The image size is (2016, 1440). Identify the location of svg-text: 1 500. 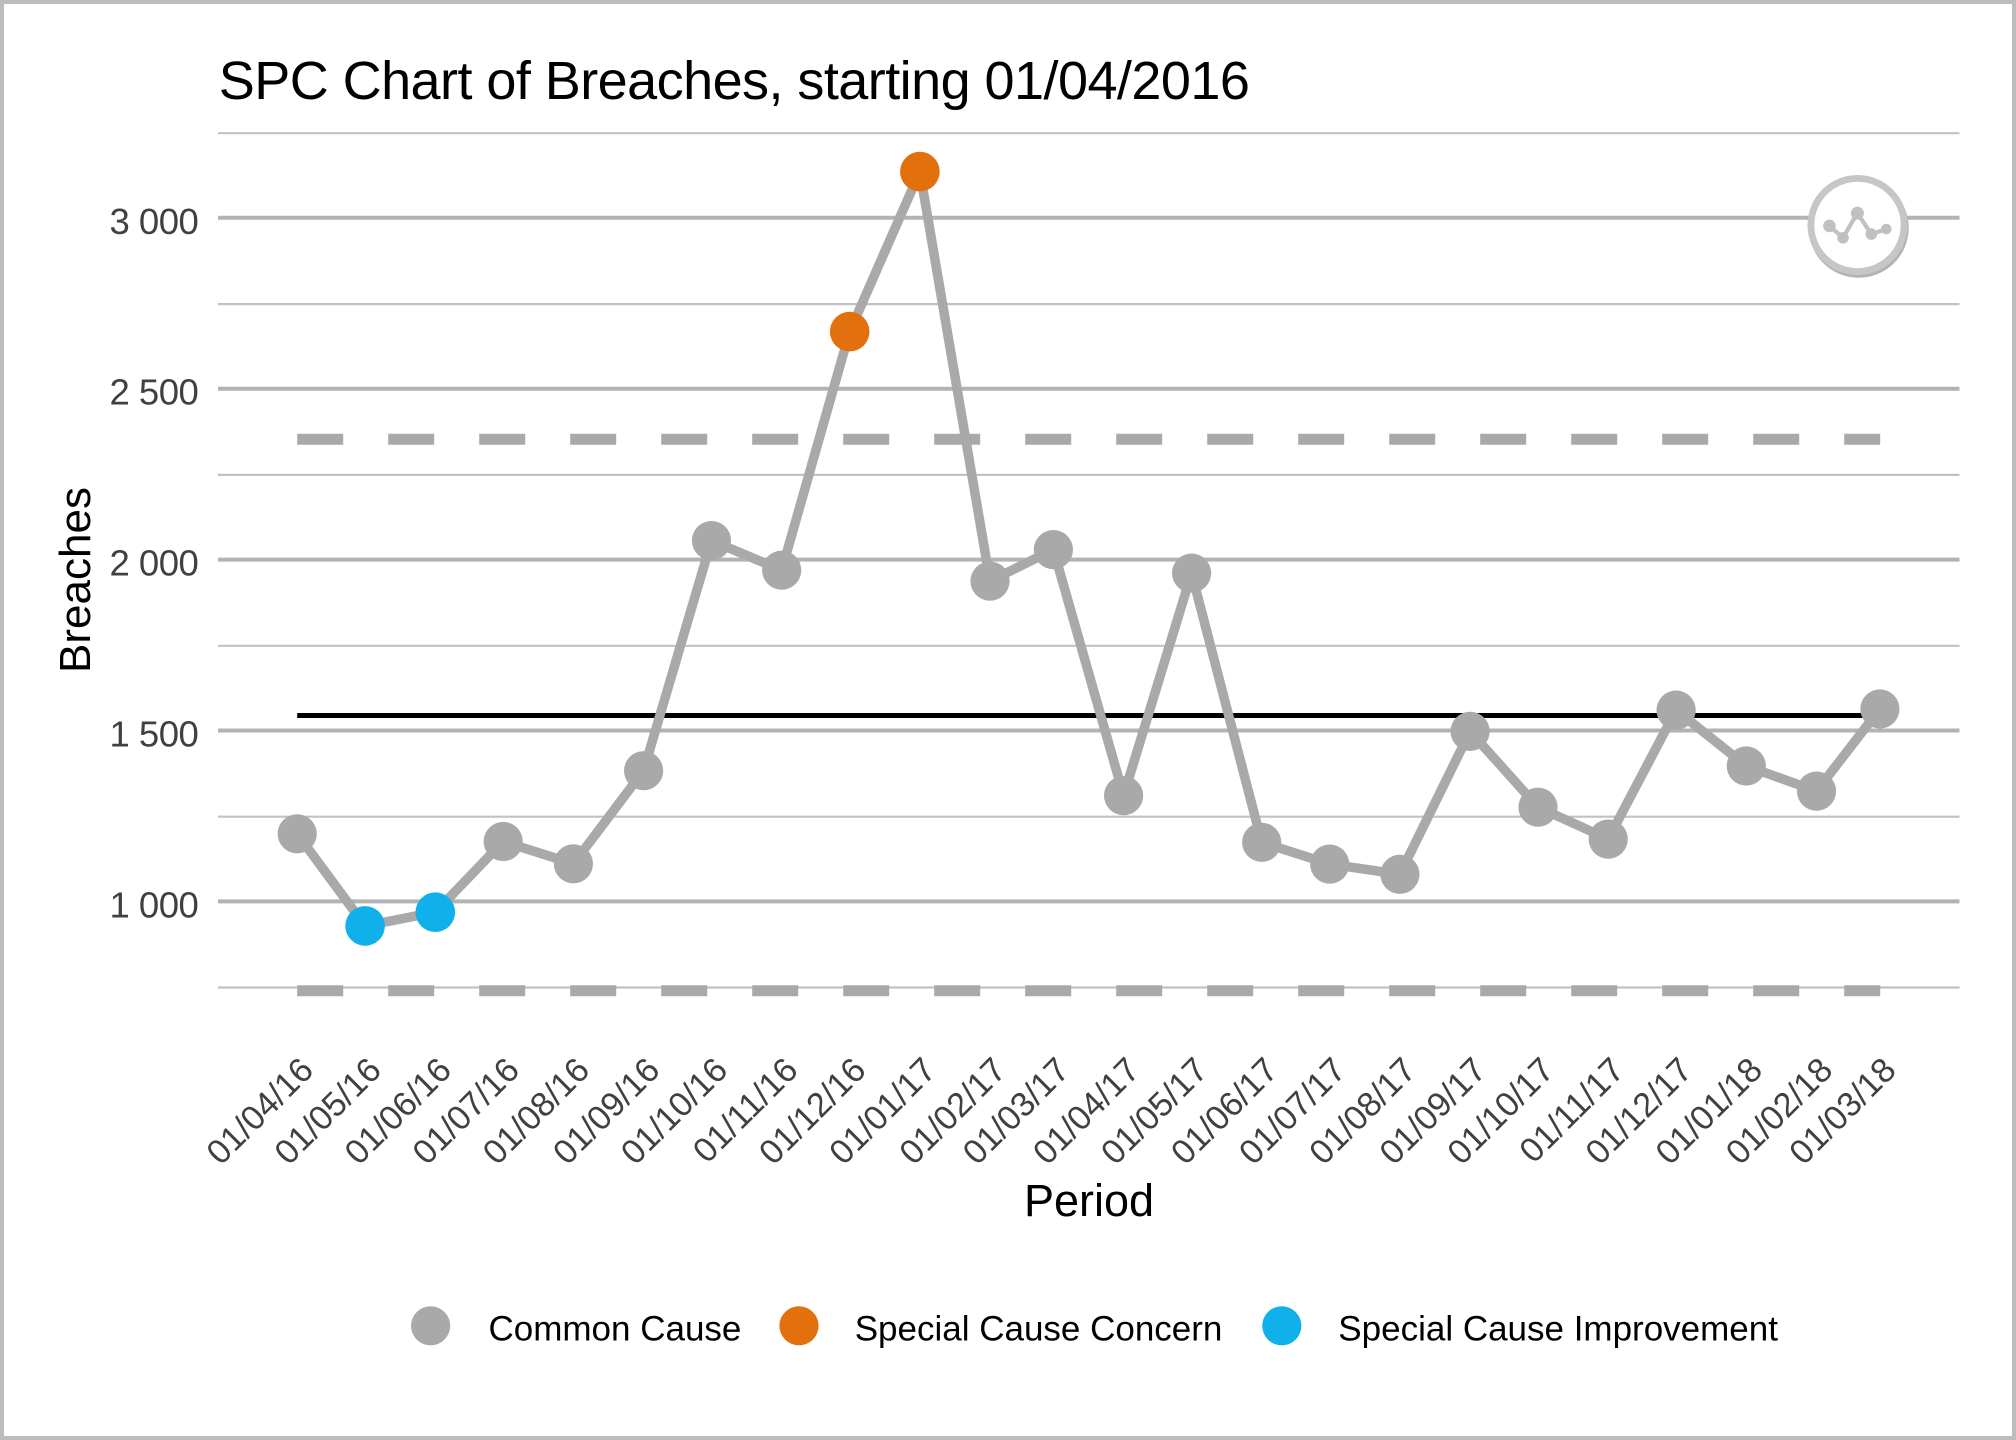
(153, 734).